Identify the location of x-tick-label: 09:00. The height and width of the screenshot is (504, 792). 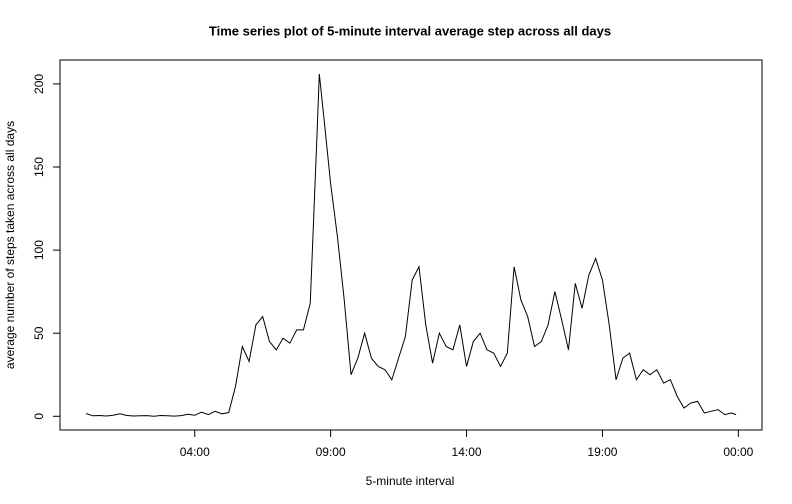
(331, 452).